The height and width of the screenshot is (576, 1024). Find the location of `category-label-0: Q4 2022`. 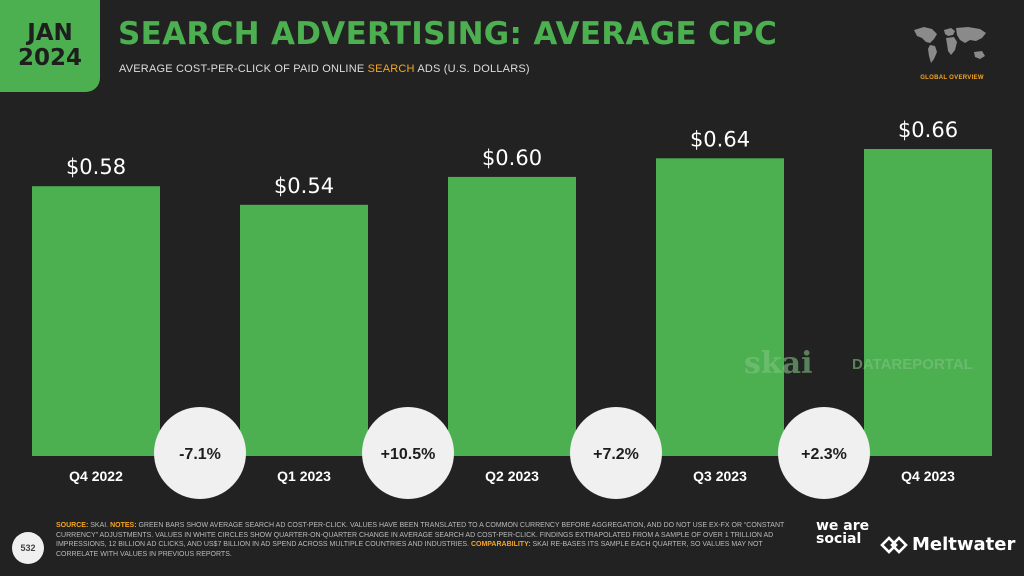

category-label-0: Q4 2022 is located at coordinates (96, 476).